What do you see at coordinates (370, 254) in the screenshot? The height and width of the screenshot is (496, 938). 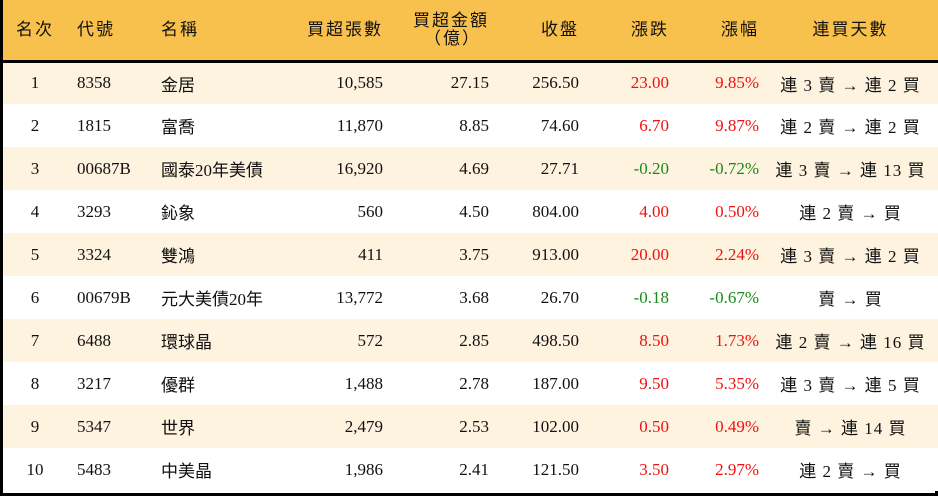 I see `net-buy-lots-cell: 411` at bounding box center [370, 254].